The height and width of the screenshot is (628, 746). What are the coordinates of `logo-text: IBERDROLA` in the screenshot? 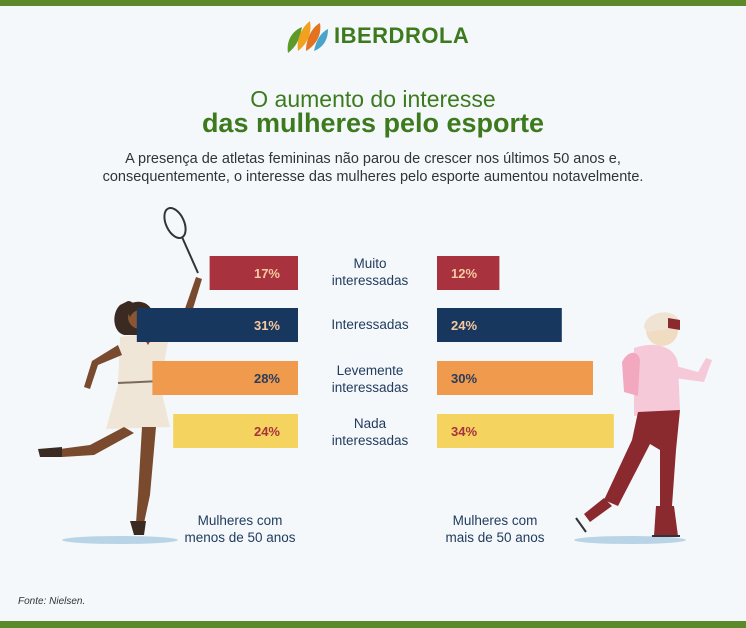 It's located at (402, 35).